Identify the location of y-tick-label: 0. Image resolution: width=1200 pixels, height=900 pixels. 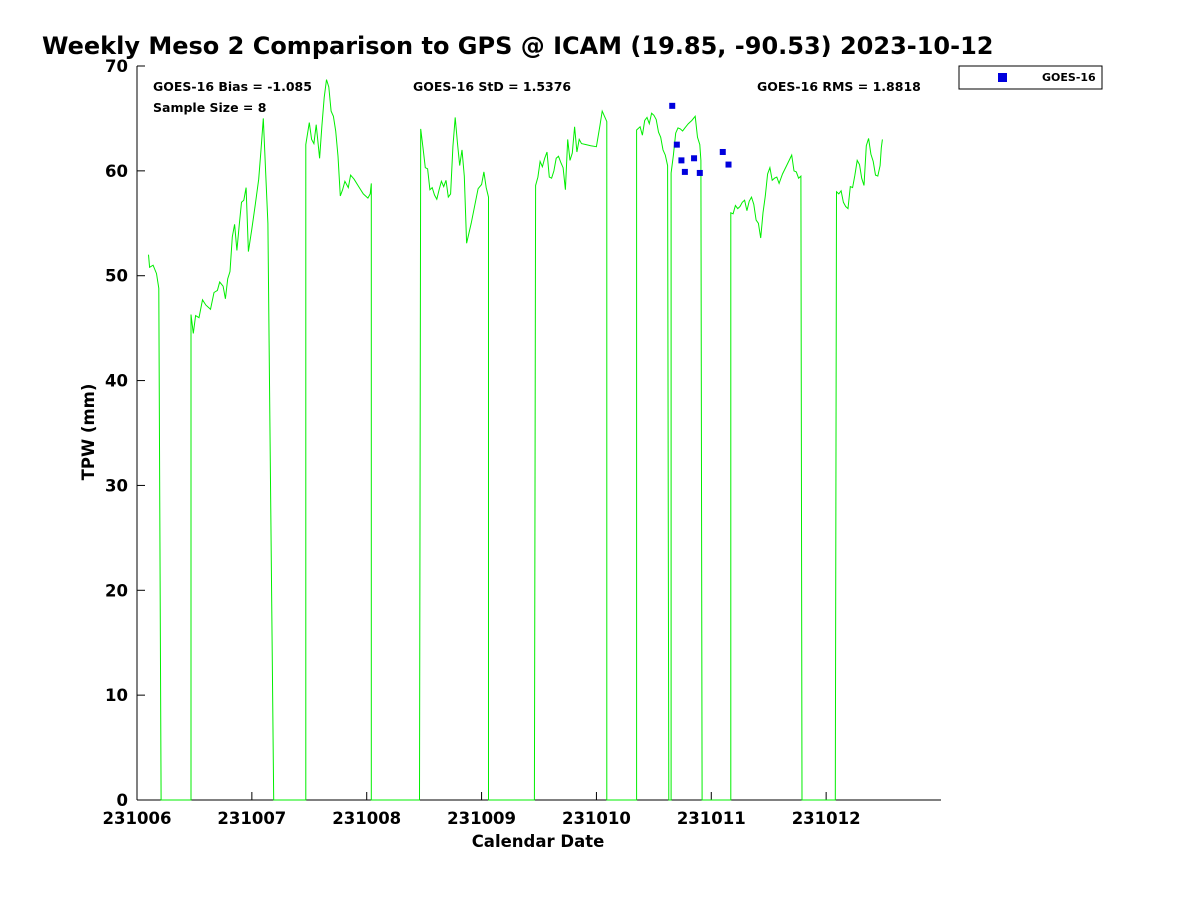
(122, 800).